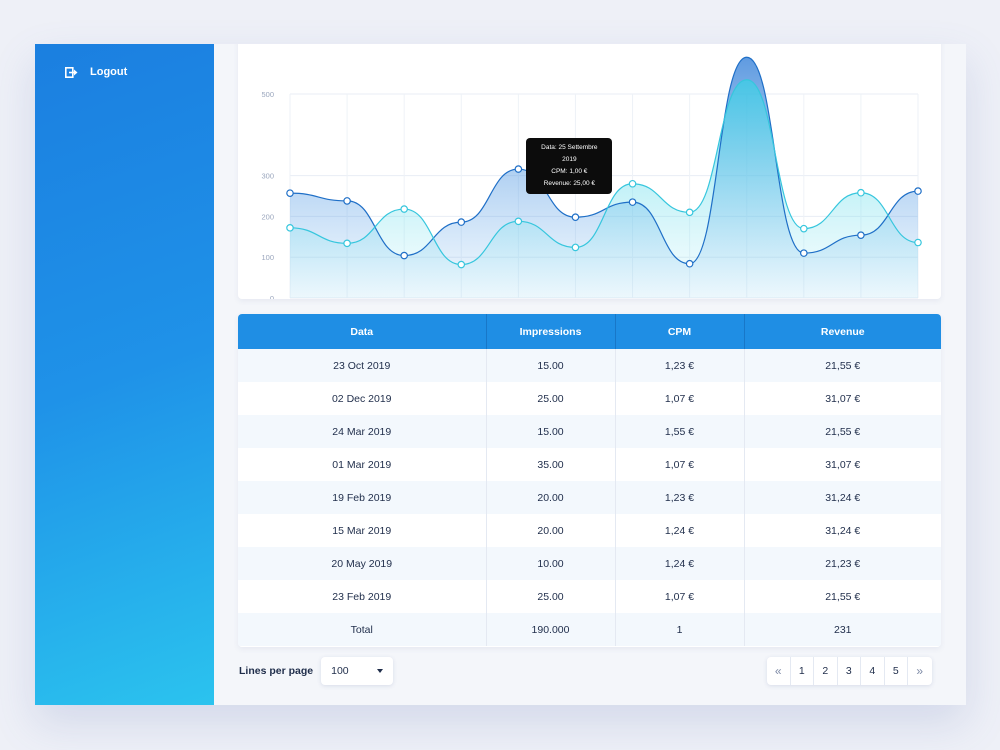  I want to click on tooltip-year: 2019, so click(569, 160).